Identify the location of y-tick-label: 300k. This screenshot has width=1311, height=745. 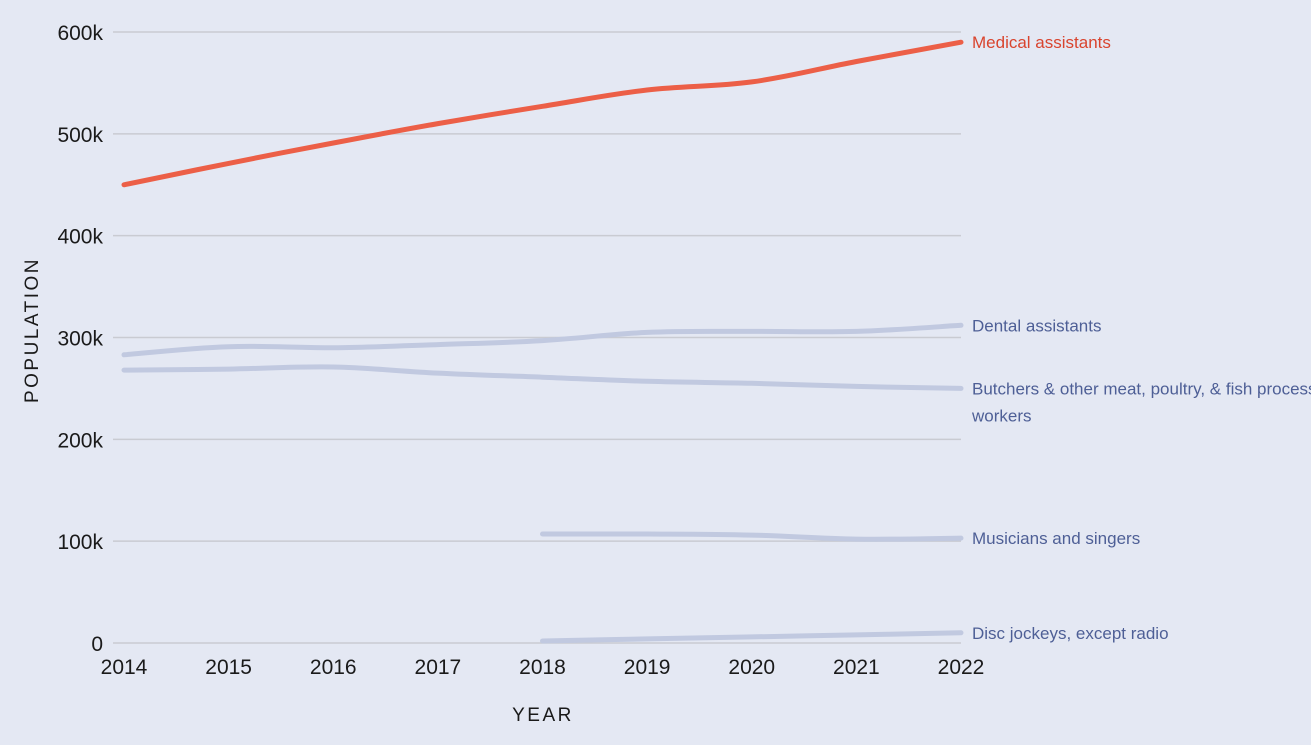
(80, 339).